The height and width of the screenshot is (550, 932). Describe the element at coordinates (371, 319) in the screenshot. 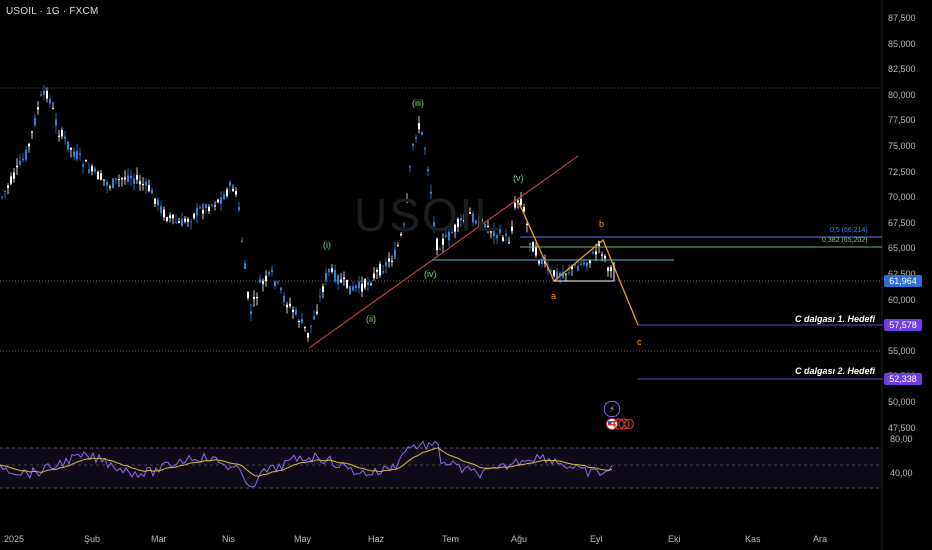

I see `wave-label-ii: (ii)` at that location.